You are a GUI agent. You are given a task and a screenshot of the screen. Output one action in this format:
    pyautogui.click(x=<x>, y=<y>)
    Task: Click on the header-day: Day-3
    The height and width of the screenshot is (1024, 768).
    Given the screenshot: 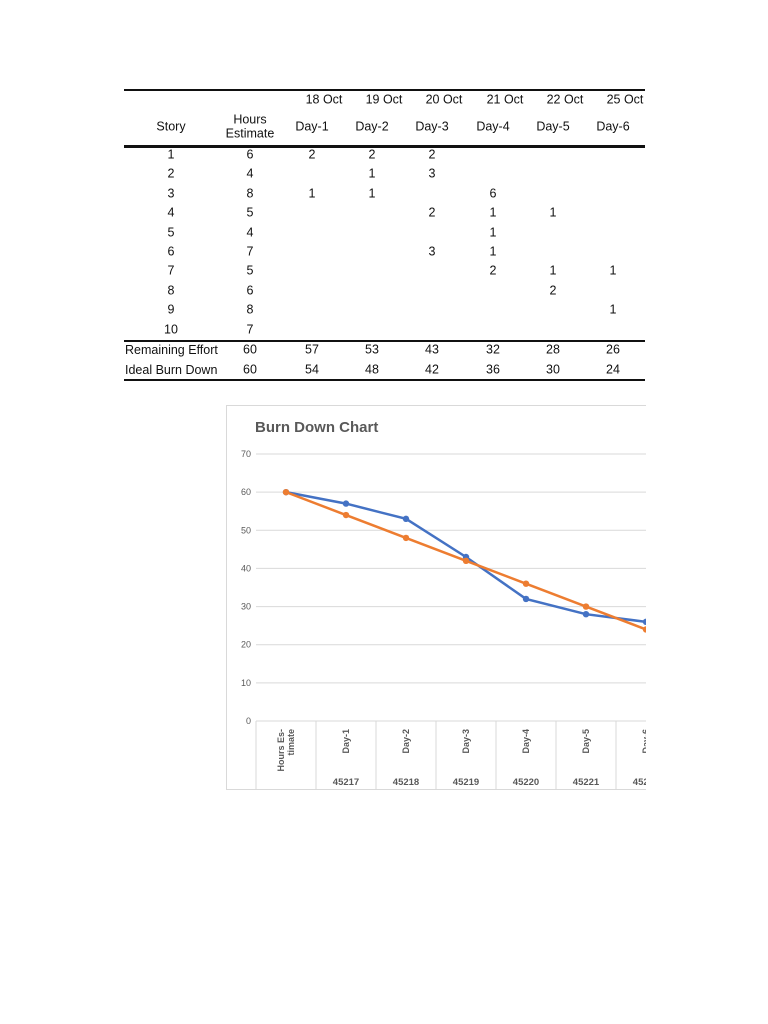 What is the action you would take?
    pyautogui.click(x=432, y=126)
    